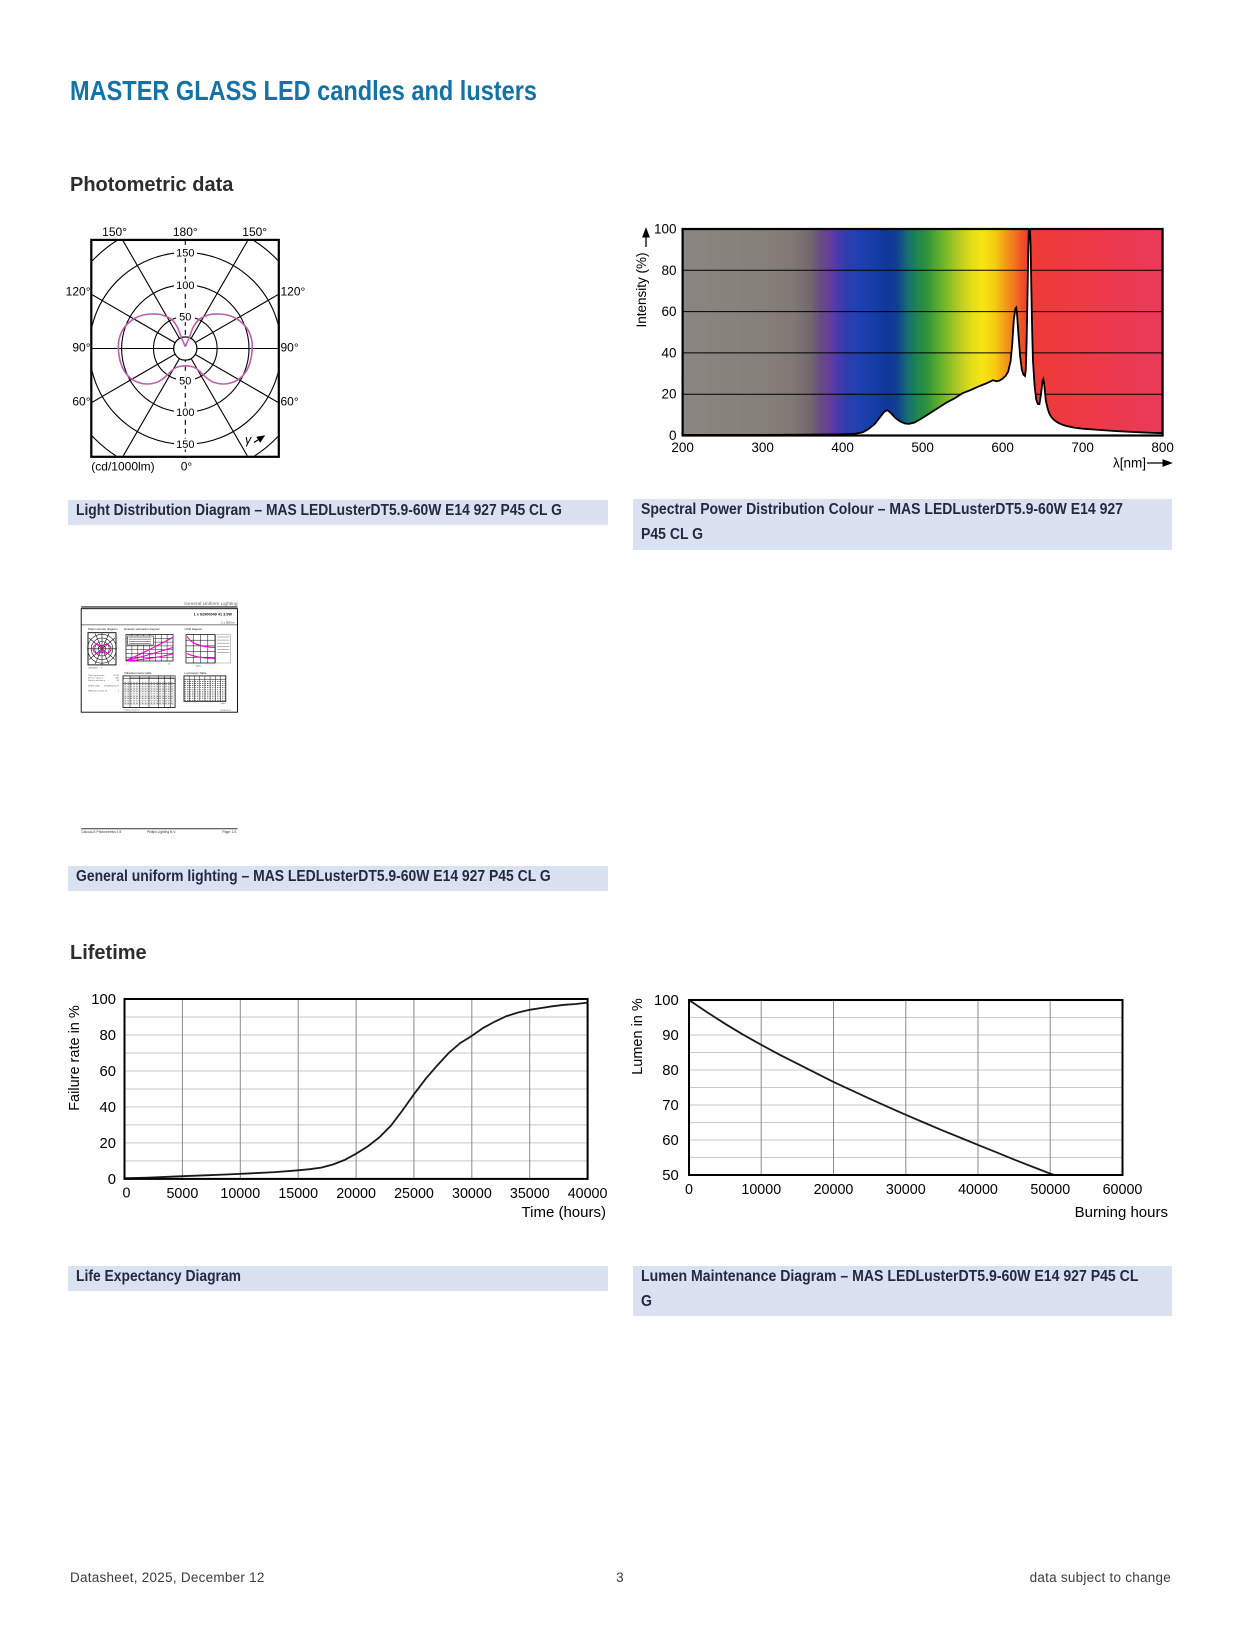  I want to click on svg-text: 600, so click(1002, 447).